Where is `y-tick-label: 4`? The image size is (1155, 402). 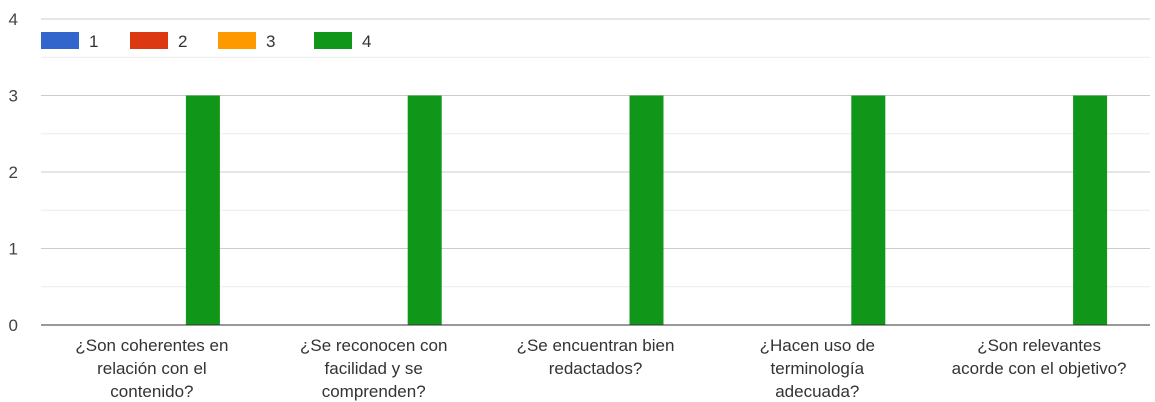
y-tick-label: 4 is located at coordinates (13, 19).